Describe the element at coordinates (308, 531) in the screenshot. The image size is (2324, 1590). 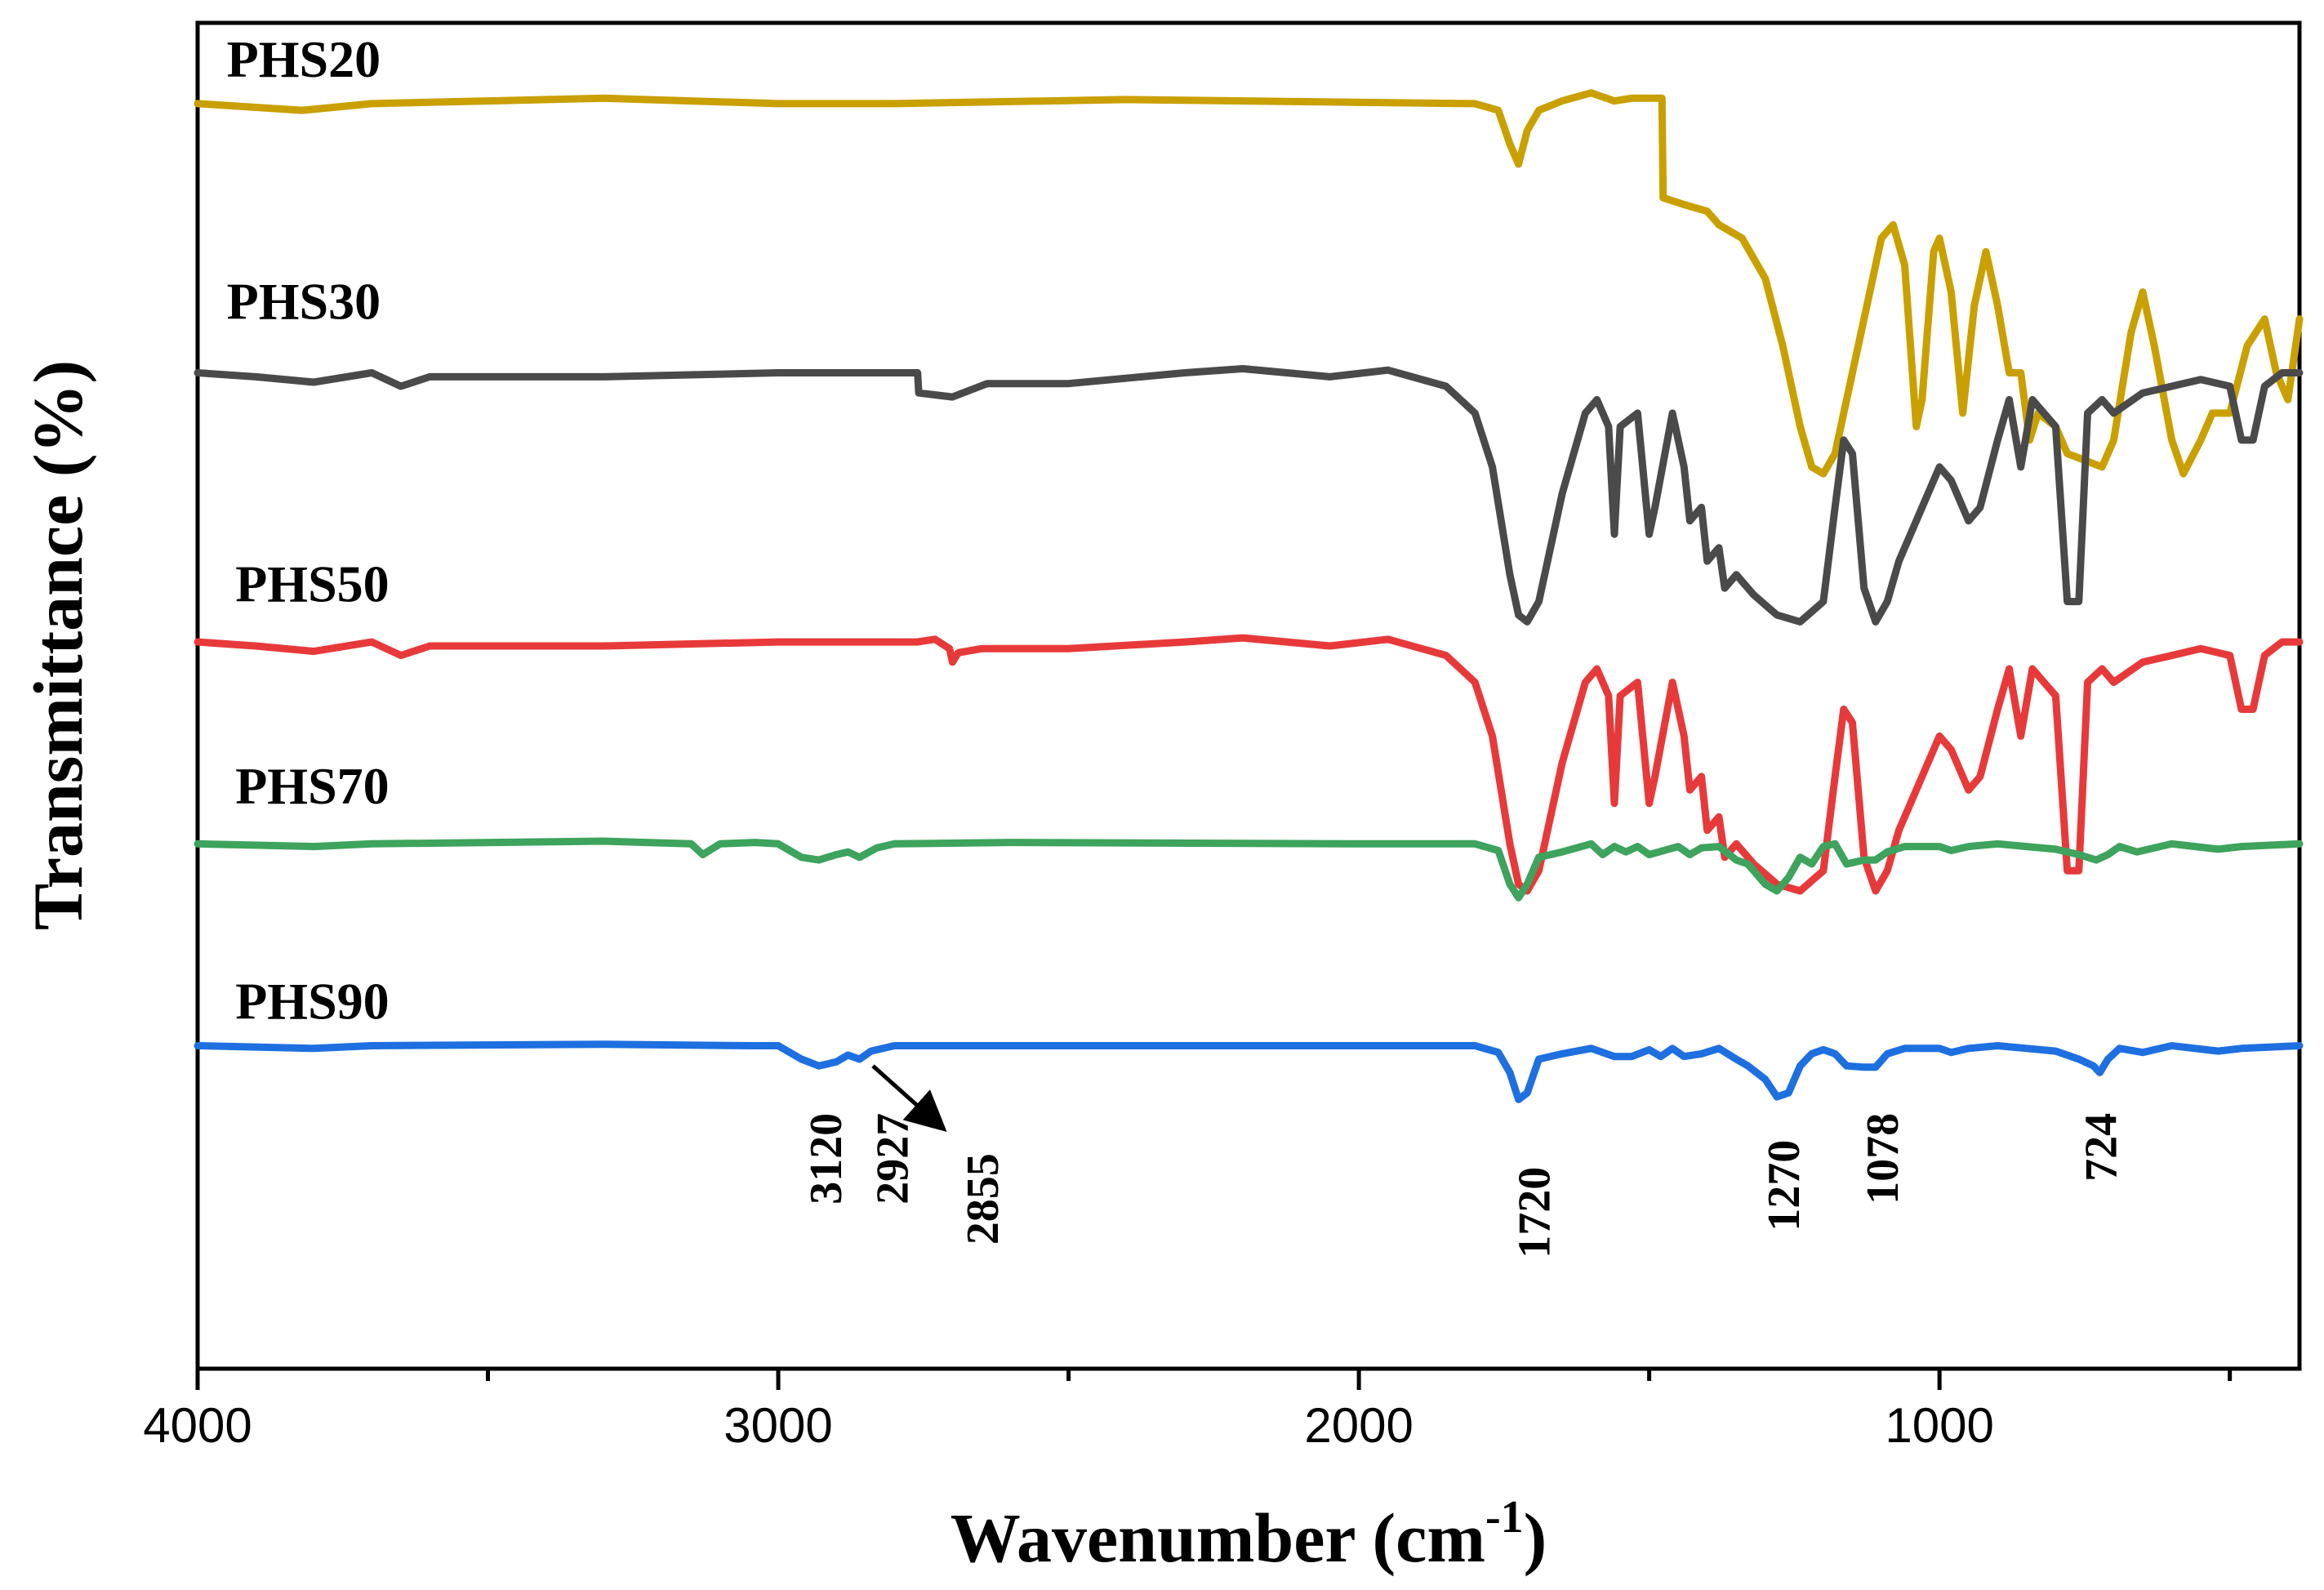
I see `series-labels: PHS20 PHS30 PHS50 PHS70 PHS90` at that location.